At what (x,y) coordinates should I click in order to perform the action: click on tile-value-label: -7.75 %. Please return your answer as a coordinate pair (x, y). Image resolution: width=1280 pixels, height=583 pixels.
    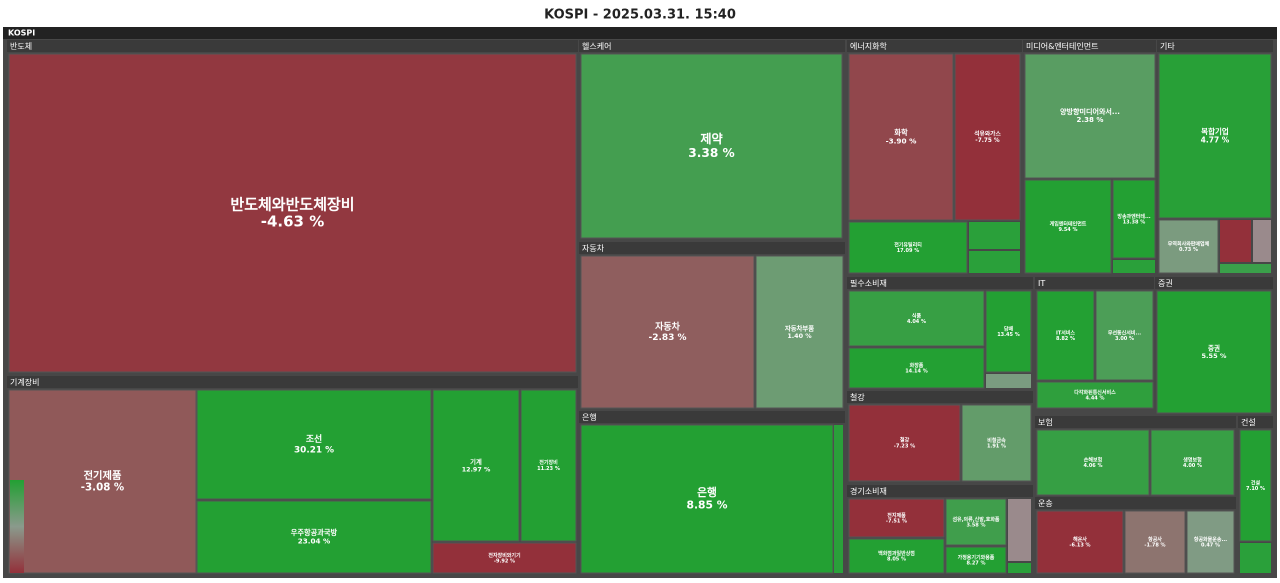
    Looking at the image, I should click on (987, 141).